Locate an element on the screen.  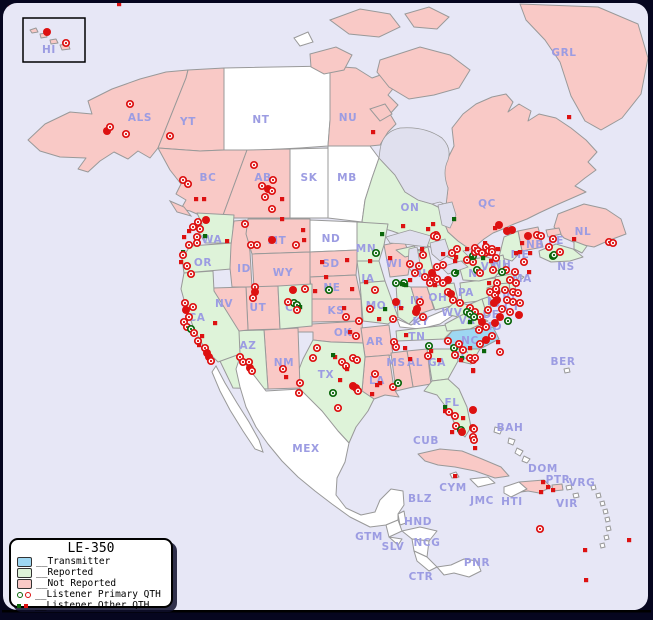
label-ut: UT is located at coordinates (258, 308).